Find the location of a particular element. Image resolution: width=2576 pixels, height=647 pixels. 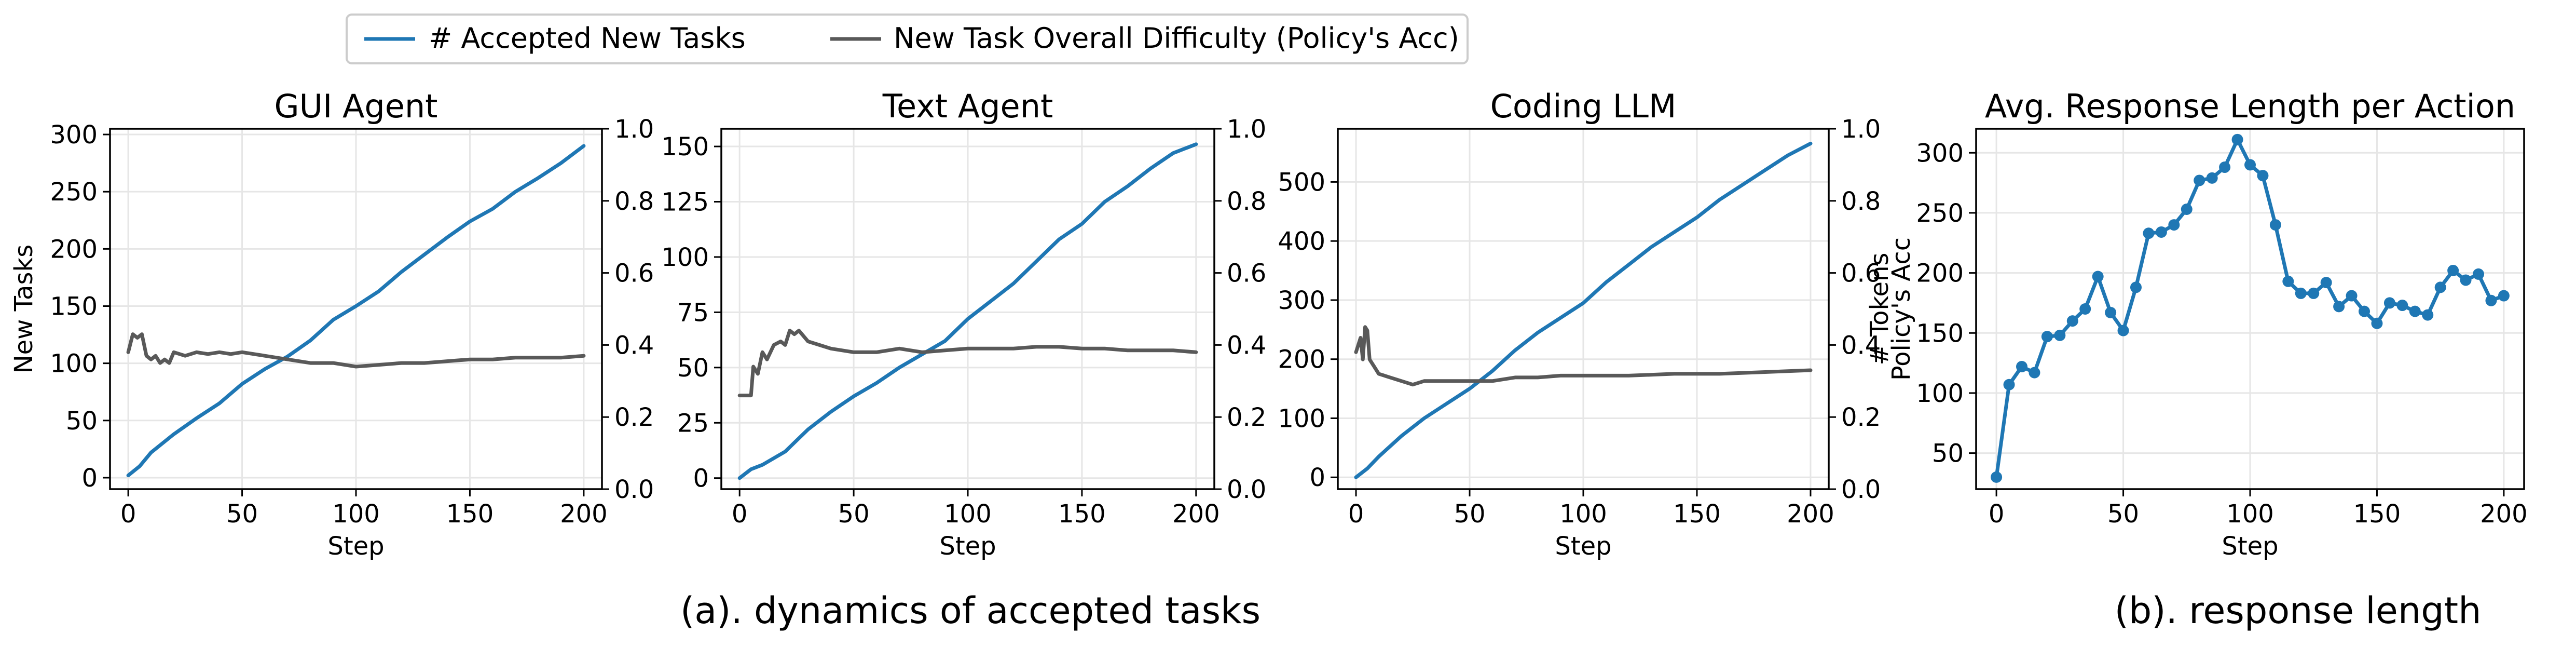

y-tick-label: 75 is located at coordinates (693, 312).